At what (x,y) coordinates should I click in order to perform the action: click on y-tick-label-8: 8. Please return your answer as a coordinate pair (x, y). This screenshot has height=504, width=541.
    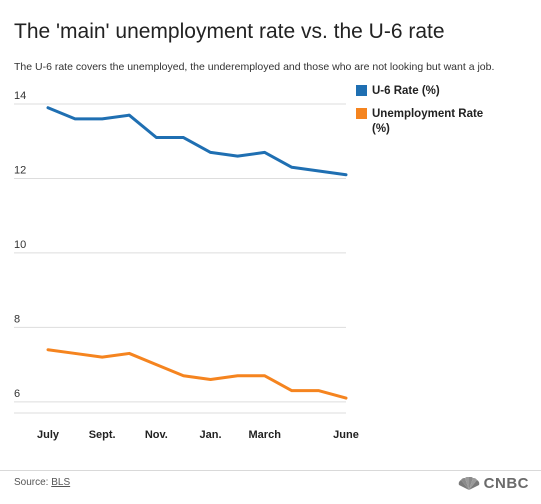
    Looking at the image, I should click on (17, 319).